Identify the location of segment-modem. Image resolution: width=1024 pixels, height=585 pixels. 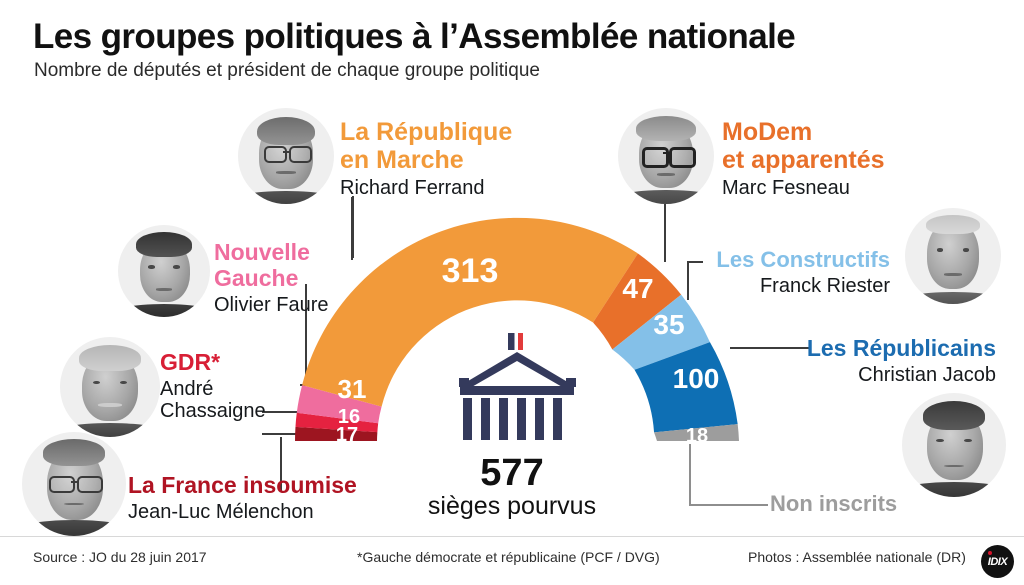
(637, 301).